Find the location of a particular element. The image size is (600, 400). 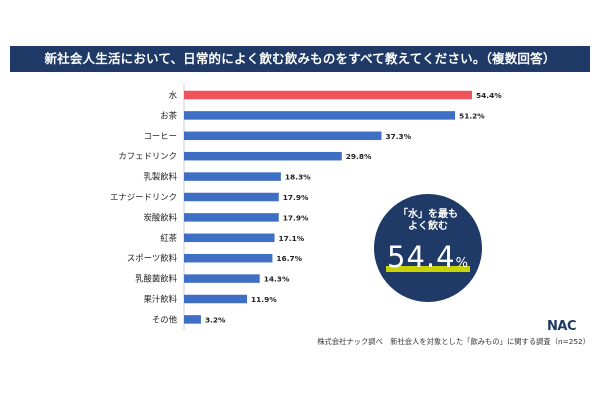

category-label: 果汁飲料 is located at coordinates (161, 299).